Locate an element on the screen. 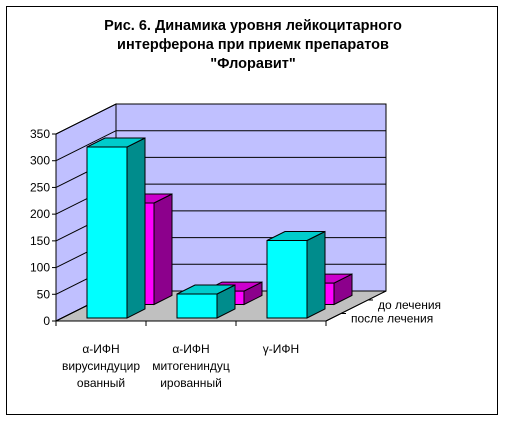  y-tick-label: 300 is located at coordinates (40, 161).